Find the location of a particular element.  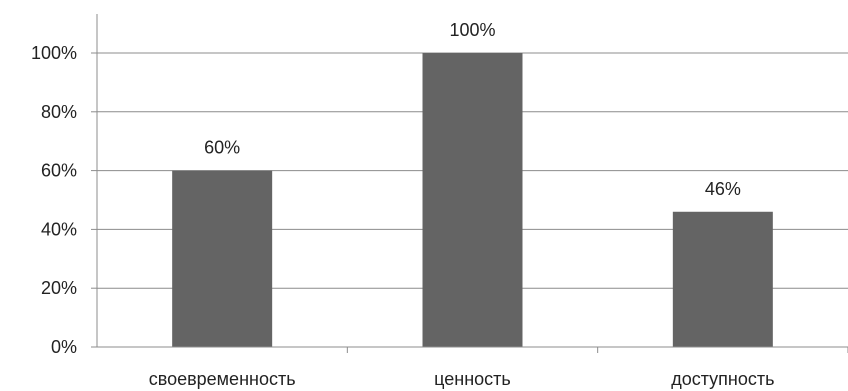

data-label: 46% is located at coordinates (723, 189).